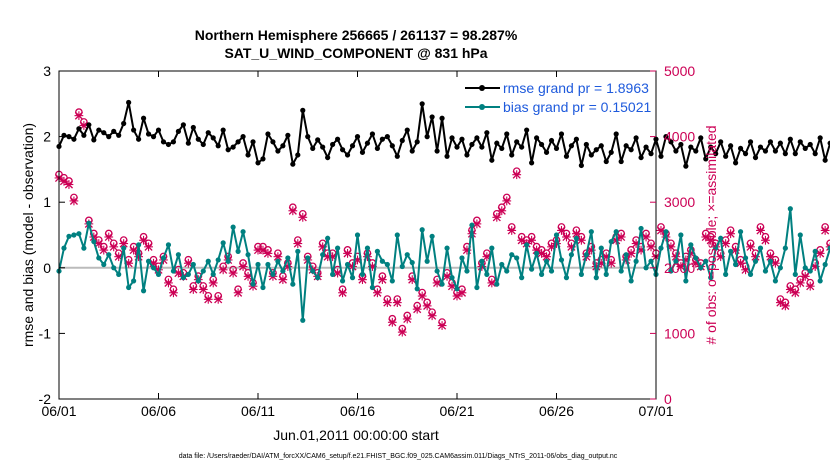 This screenshot has height=470, width=830. I want to click on legend-bias-marker, so click(482, 107).